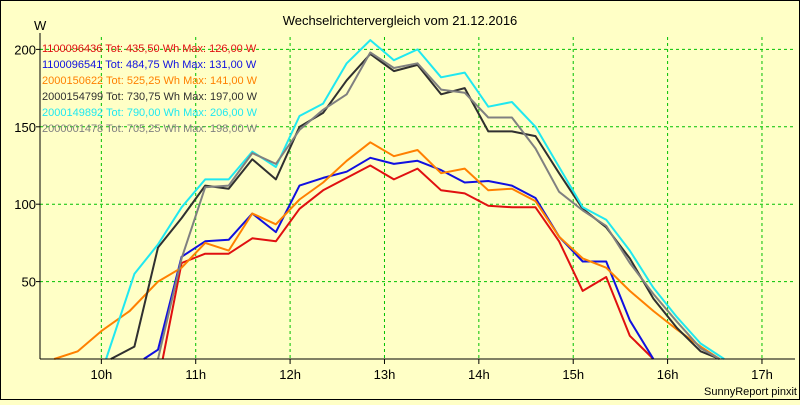 This screenshot has height=405, width=800. What do you see at coordinates (25, 49) in the screenshot?
I see `y-tick-label: 200` at bounding box center [25, 49].